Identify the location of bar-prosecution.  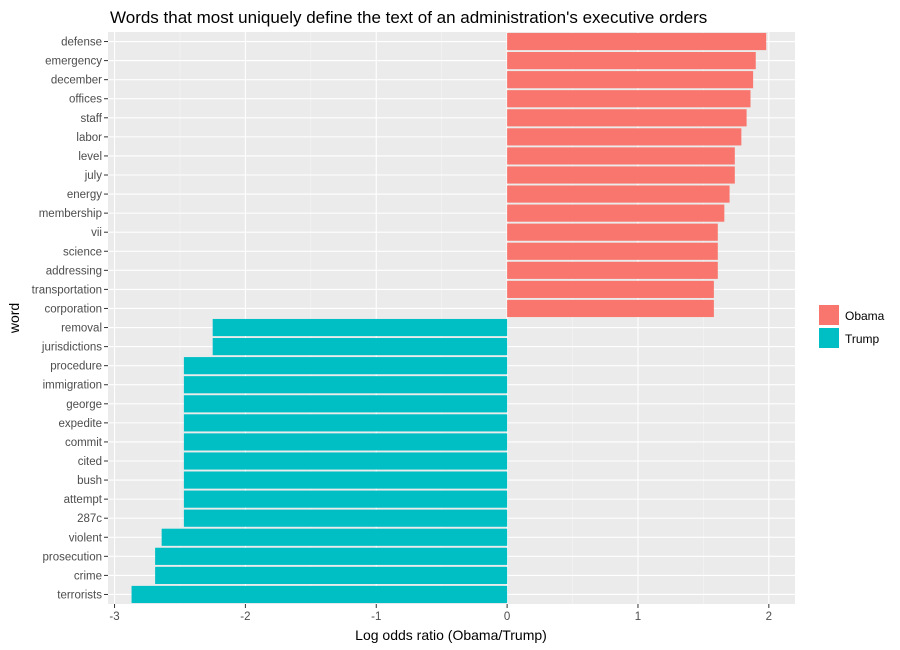
(331, 556).